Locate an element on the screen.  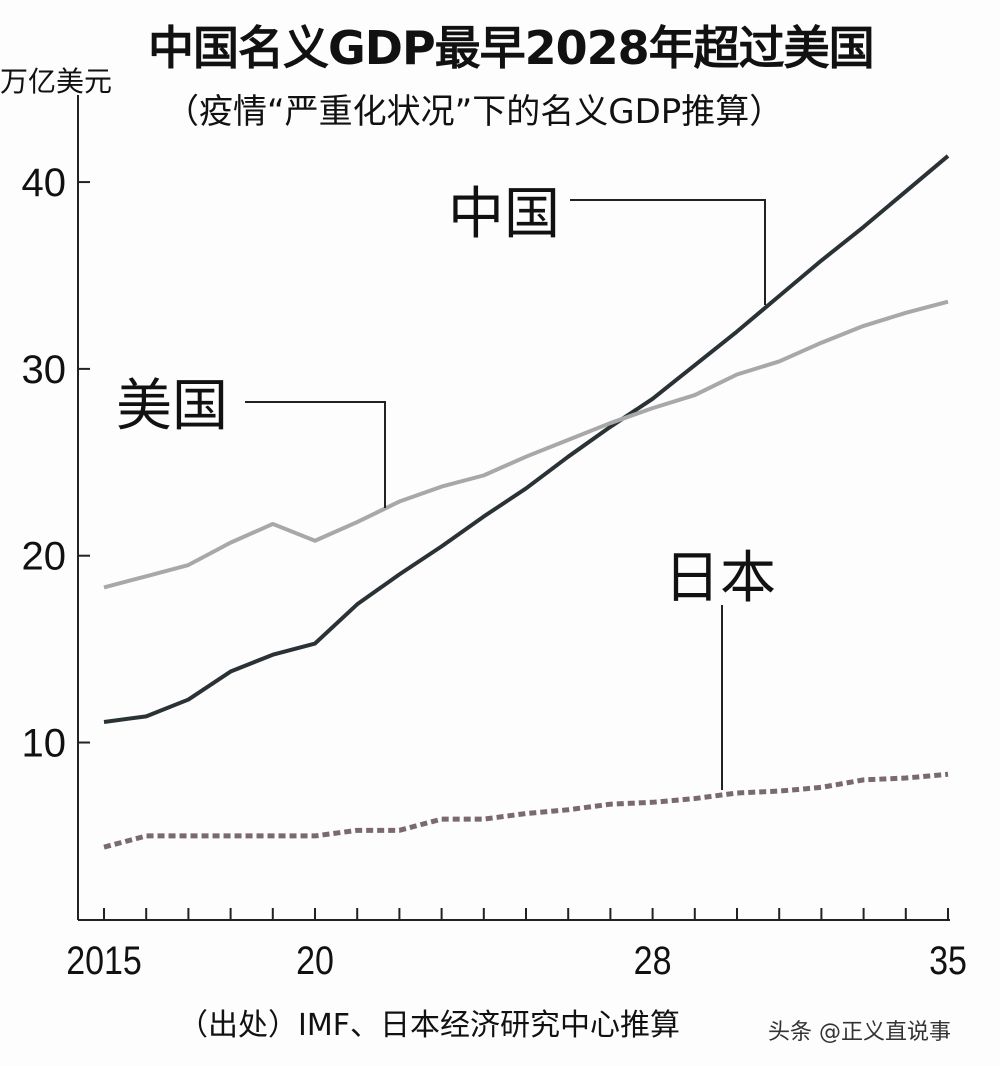
series-line-日本 is located at coordinates (526, 810).